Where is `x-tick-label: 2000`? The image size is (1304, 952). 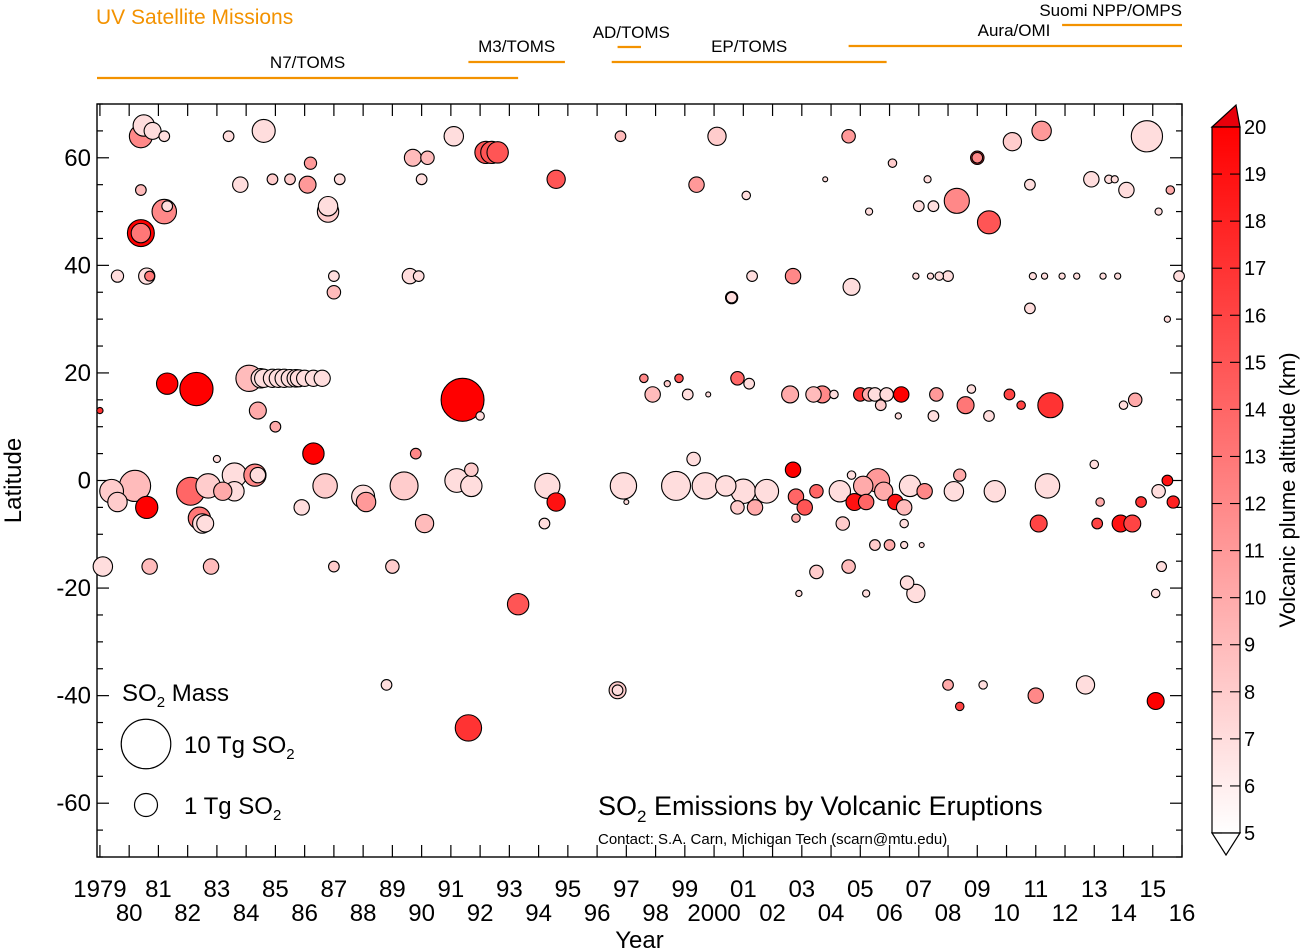
x-tick-label: 2000 is located at coordinates (713, 913).